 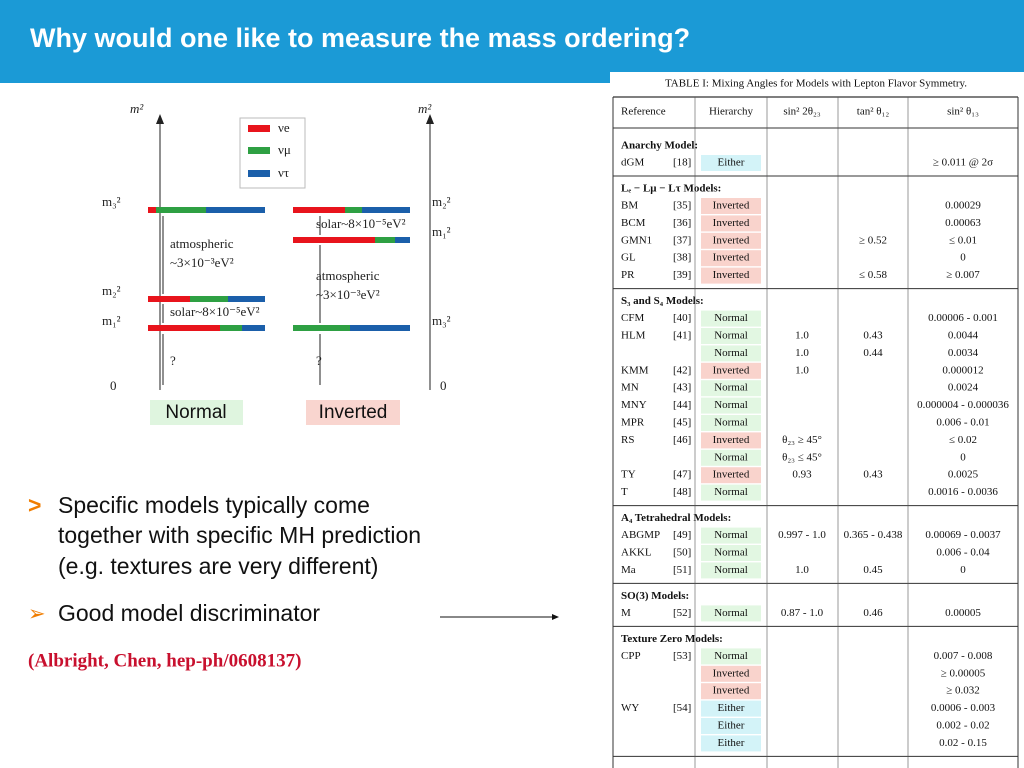 What do you see at coordinates (682, 336) in the screenshot?
I see `table-cell: [41]` at bounding box center [682, 336].